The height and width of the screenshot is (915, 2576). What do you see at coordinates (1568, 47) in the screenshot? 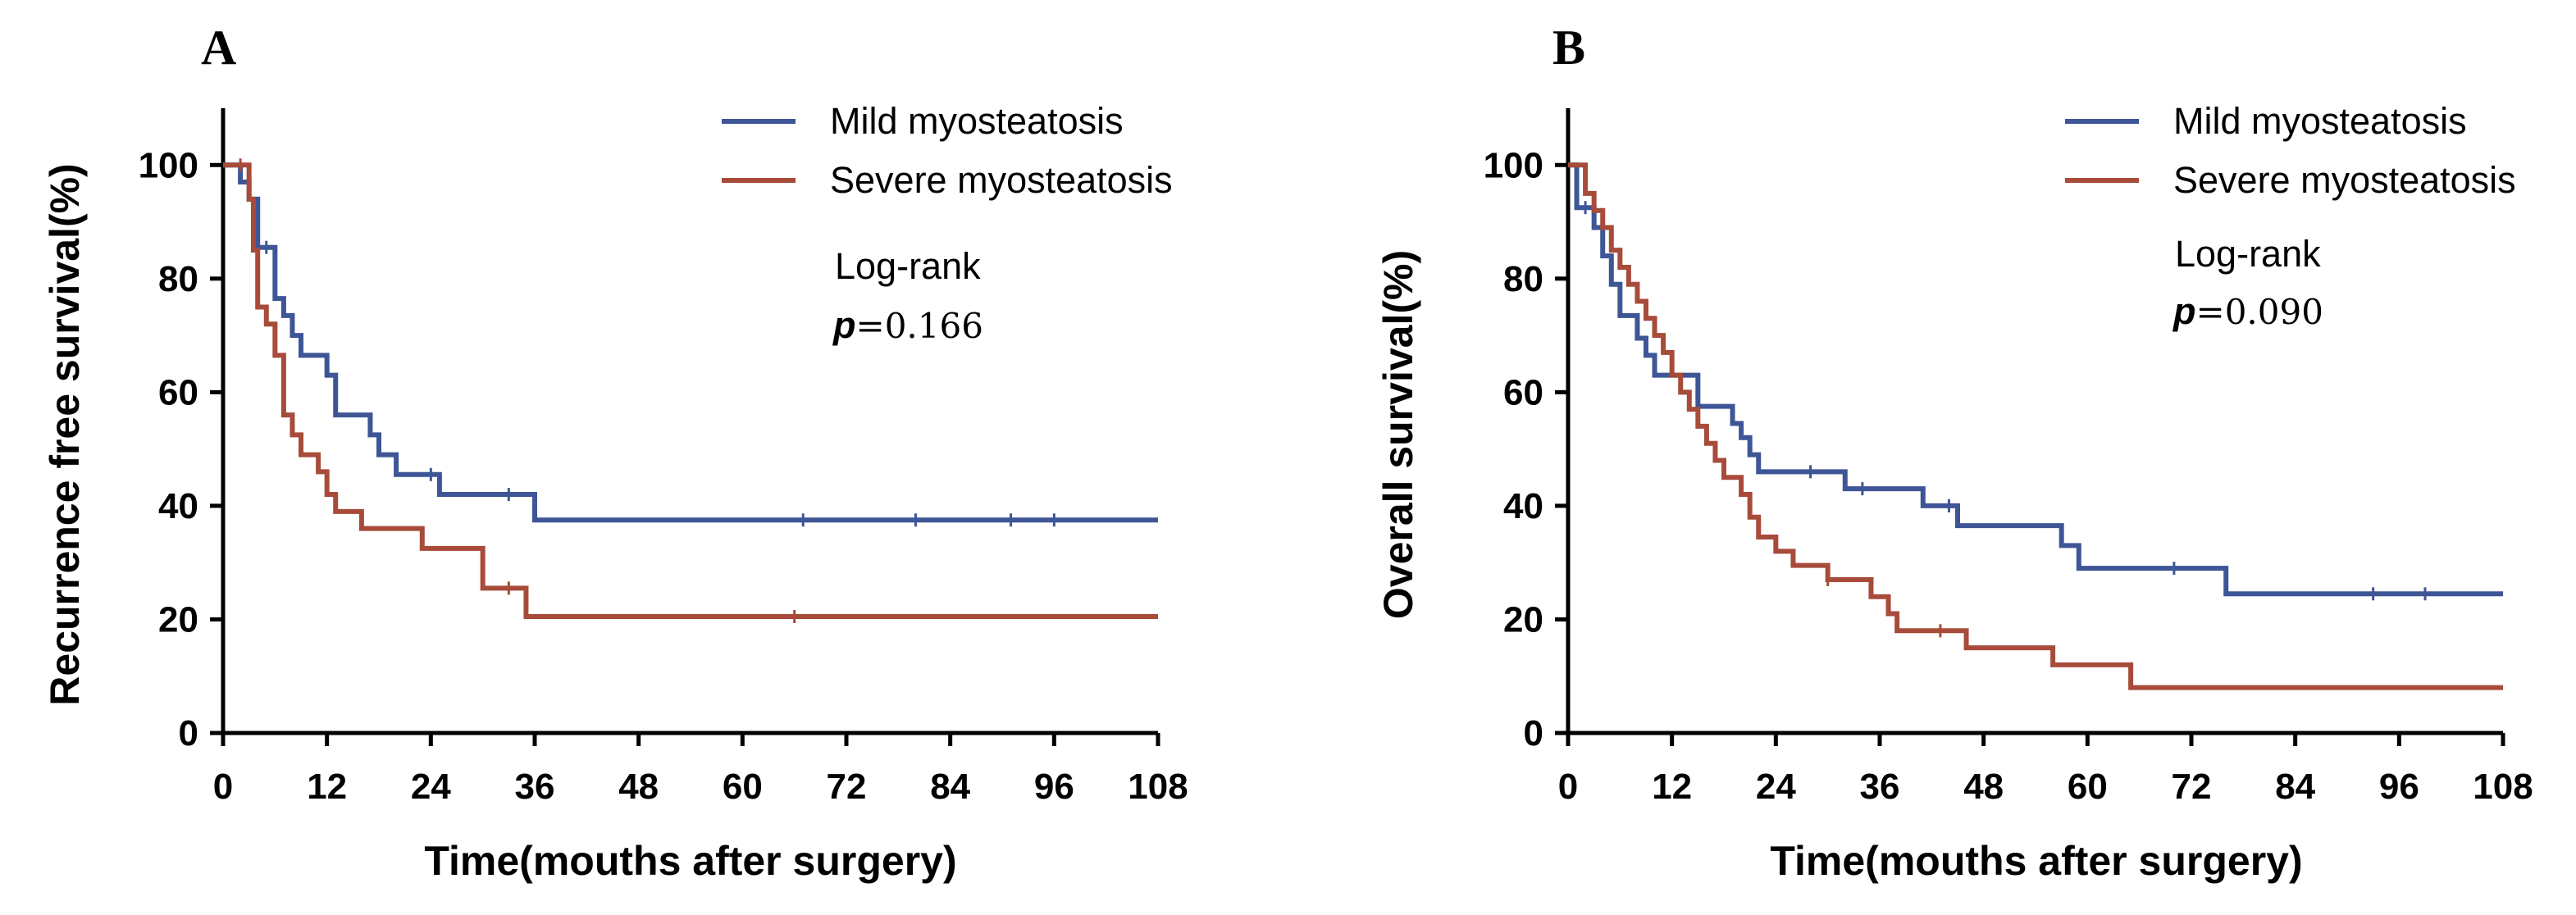
I see `panel-label-b: B` at bounding box center [1568, 47].